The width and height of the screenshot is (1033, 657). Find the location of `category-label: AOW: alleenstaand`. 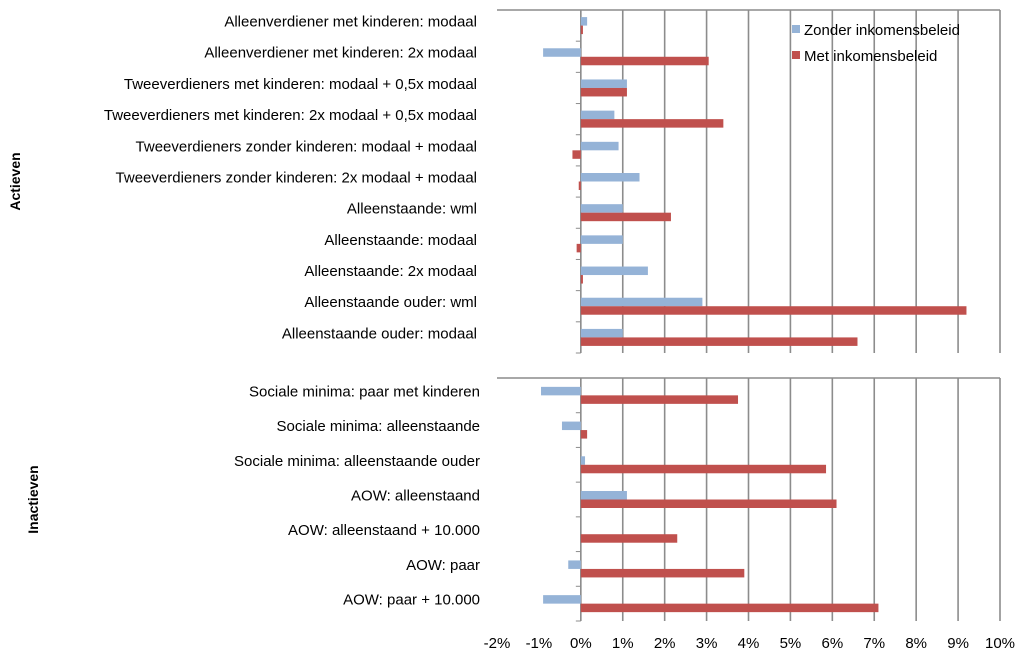

category-label: AOW: alleenstaand is located at coordinates (415, 495).